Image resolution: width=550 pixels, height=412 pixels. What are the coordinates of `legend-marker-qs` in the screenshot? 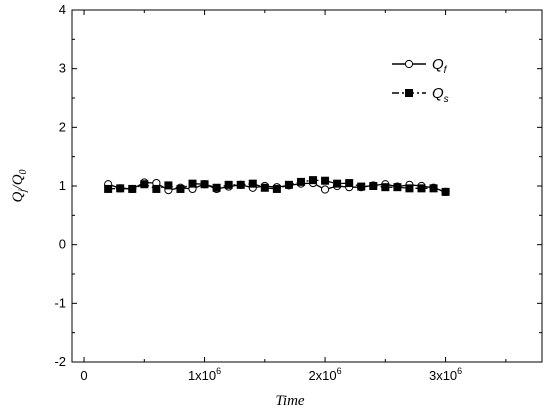 It's located at (409, 93).